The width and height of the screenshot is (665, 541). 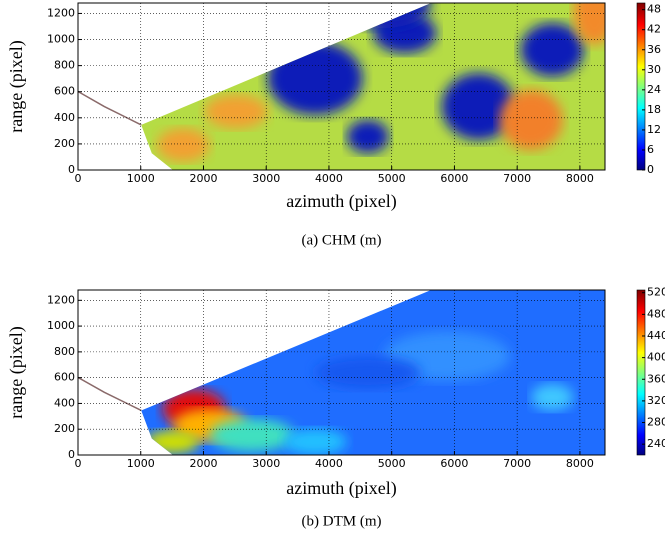 What do you see at coordinates (654, 109) in the screenshot?
I see `colorbar-tick-label: 18` at bounding box center [654, 109].